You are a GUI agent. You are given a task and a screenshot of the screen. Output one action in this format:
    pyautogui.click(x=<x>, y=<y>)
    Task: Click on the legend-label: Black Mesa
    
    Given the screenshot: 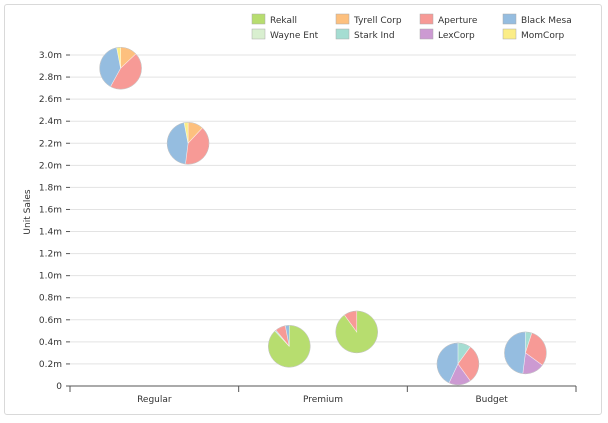 What is the action you would take?
    pyautogui.click(x=546, y=21)
    